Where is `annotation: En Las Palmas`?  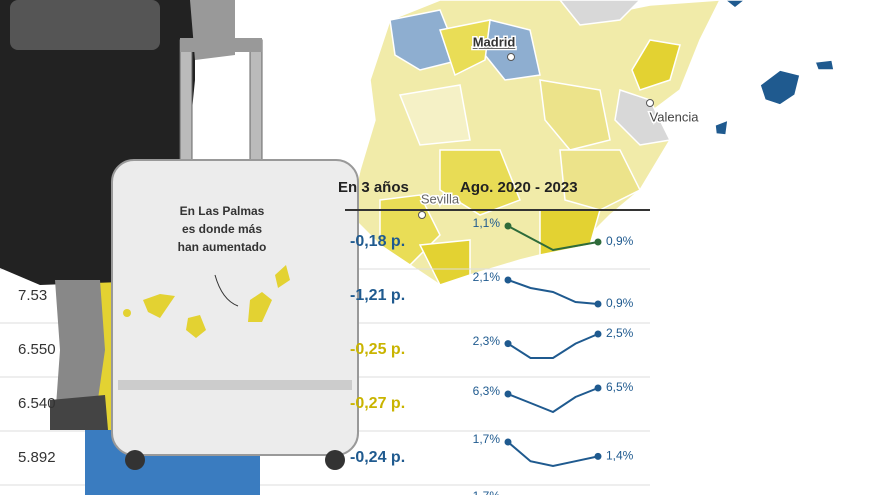
annotation: En Las Palmas is located at coordinates (222, 211).